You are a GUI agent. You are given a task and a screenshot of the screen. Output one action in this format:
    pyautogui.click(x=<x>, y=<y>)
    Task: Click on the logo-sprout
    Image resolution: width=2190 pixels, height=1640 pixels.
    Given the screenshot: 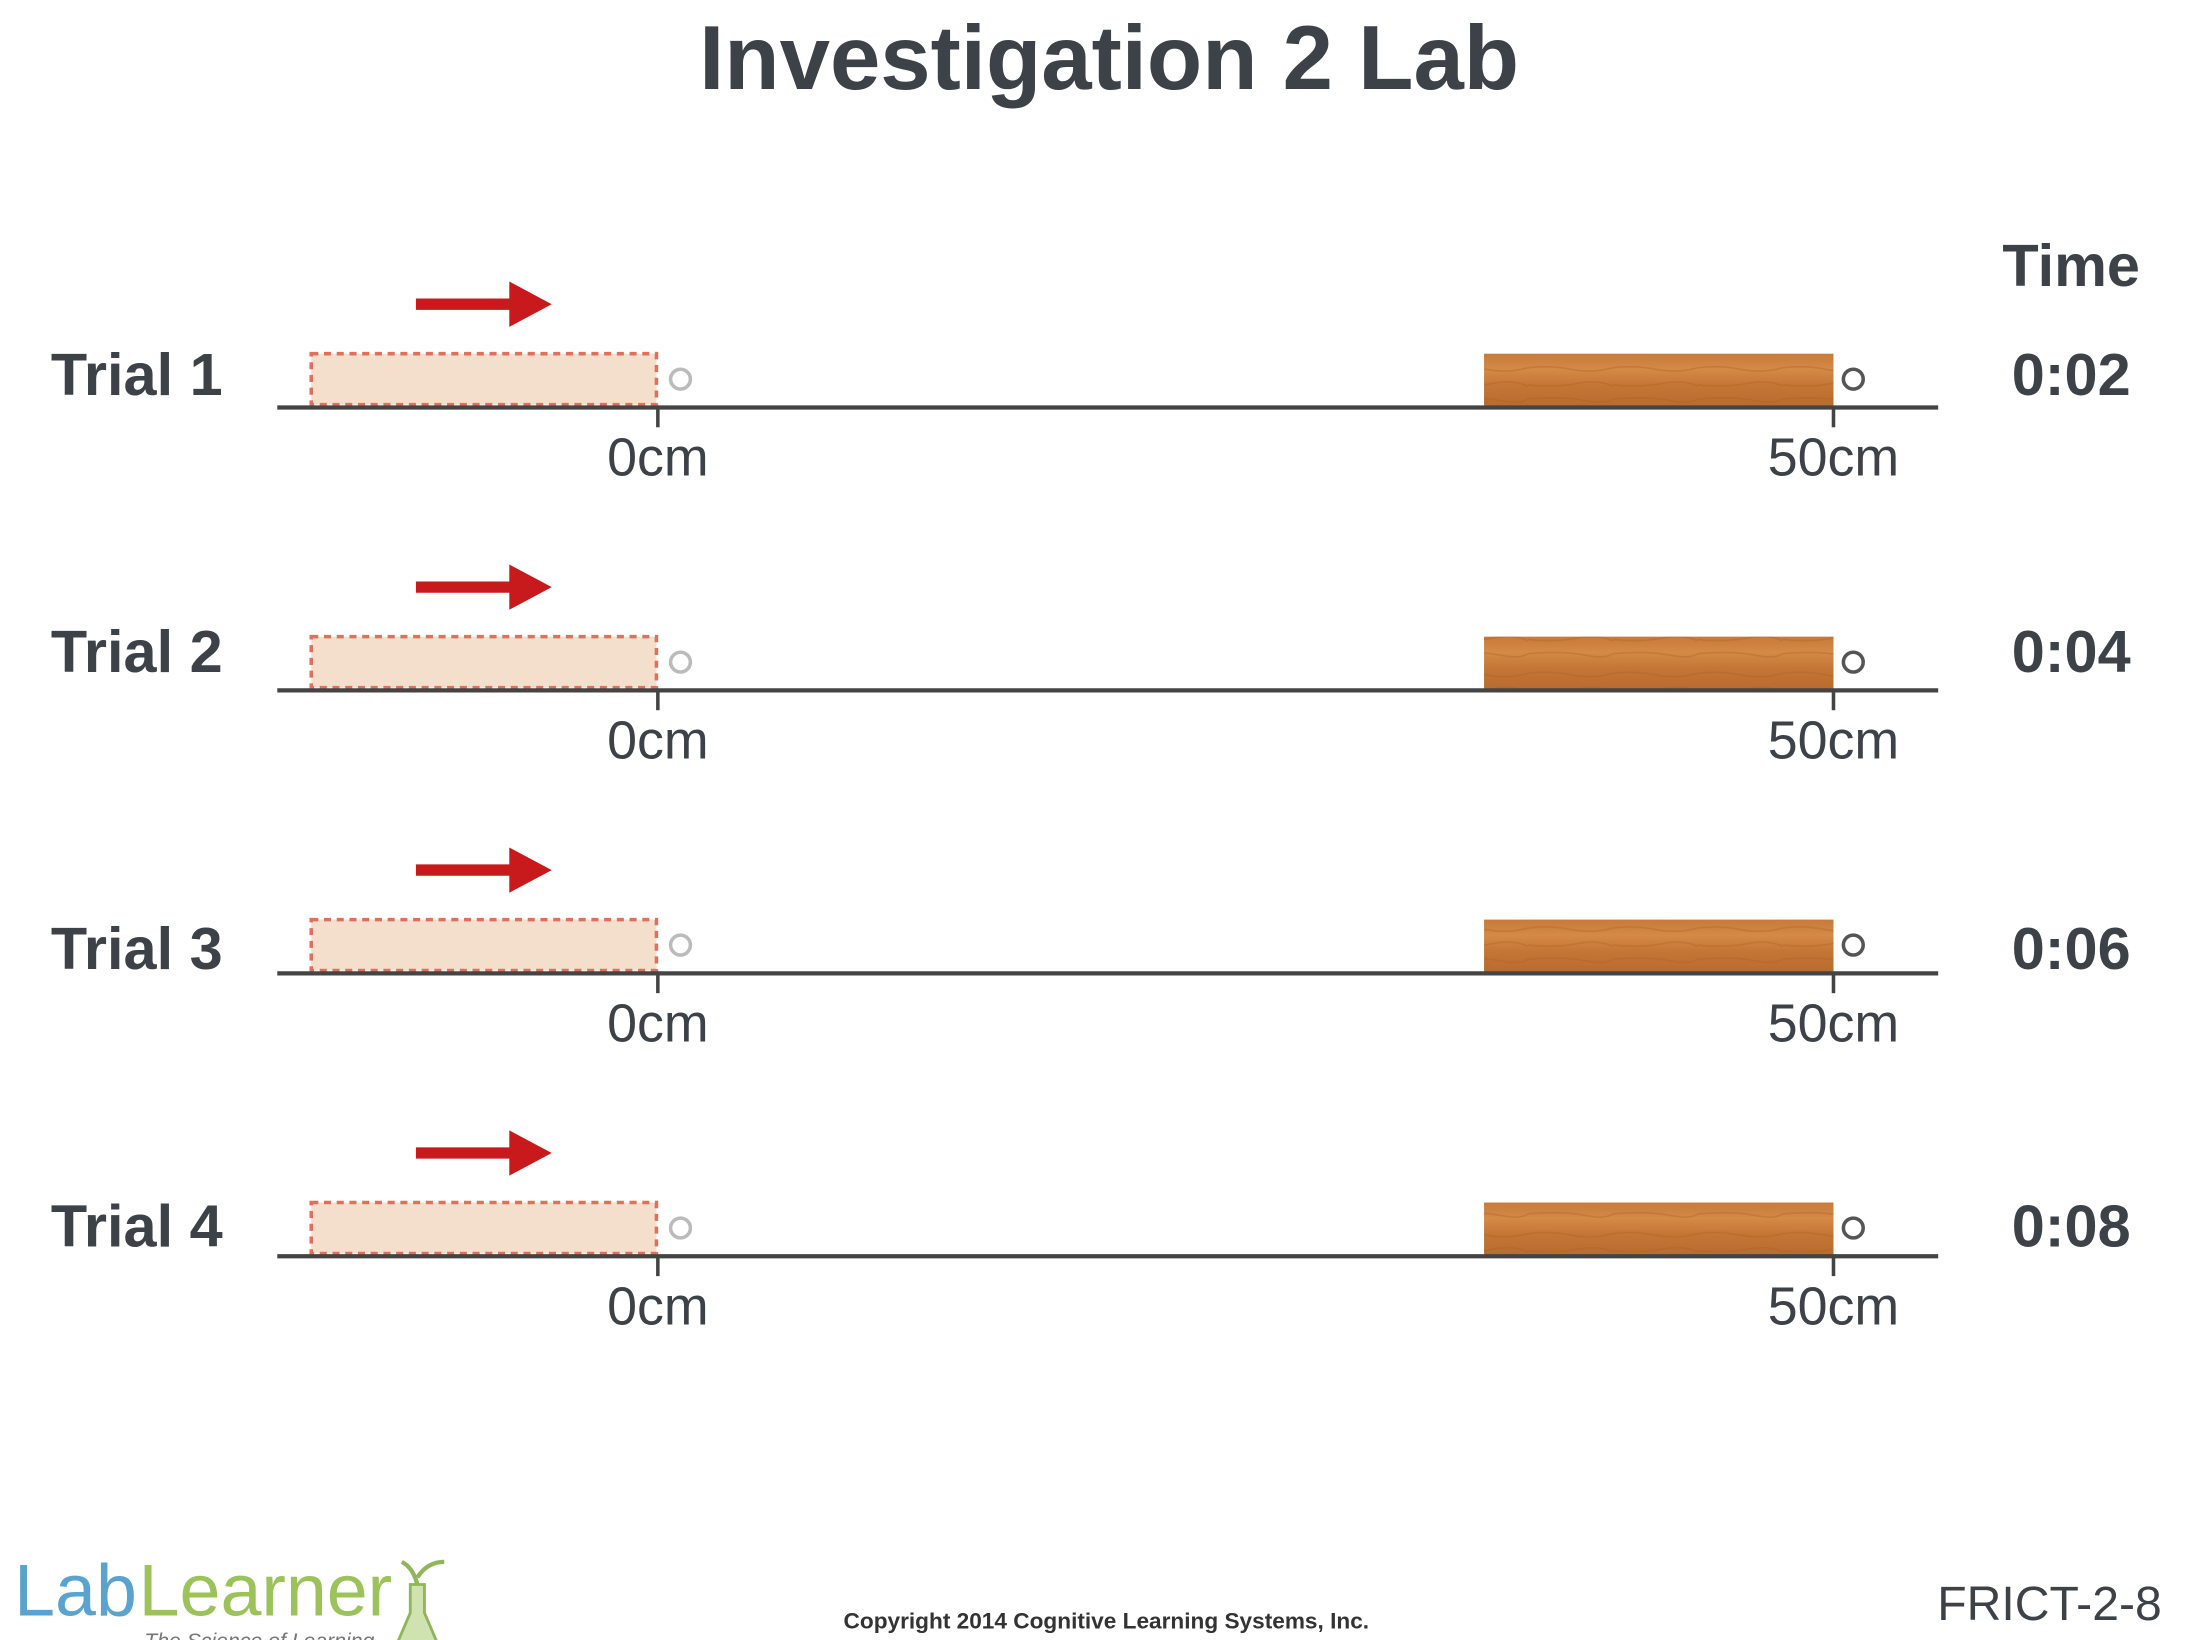 What is the action you would take?
    pyautogui.click(x=422, y=1572)
    